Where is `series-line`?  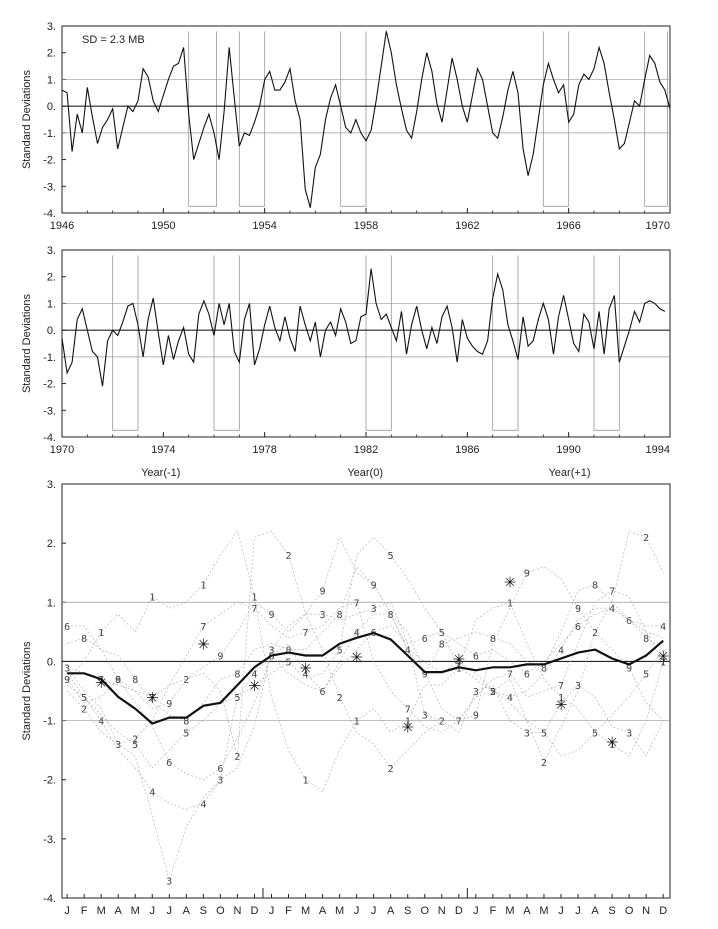 series-line is located at coordinates (363, 327).